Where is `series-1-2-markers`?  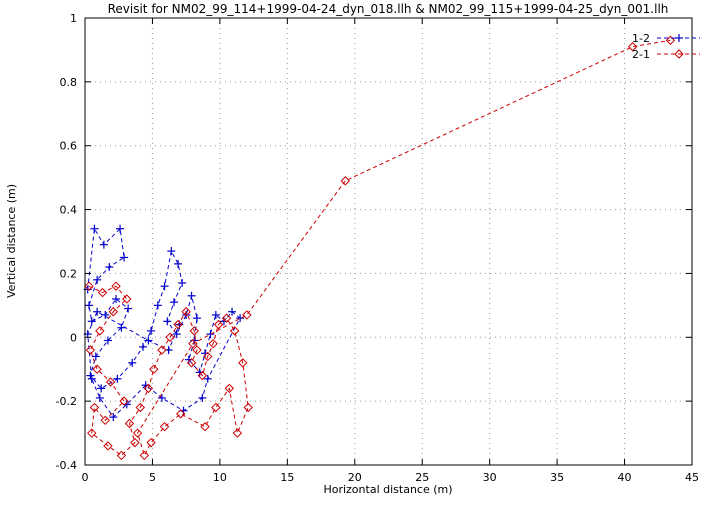
series-1-2-markers is located at coordinates (164, 323).